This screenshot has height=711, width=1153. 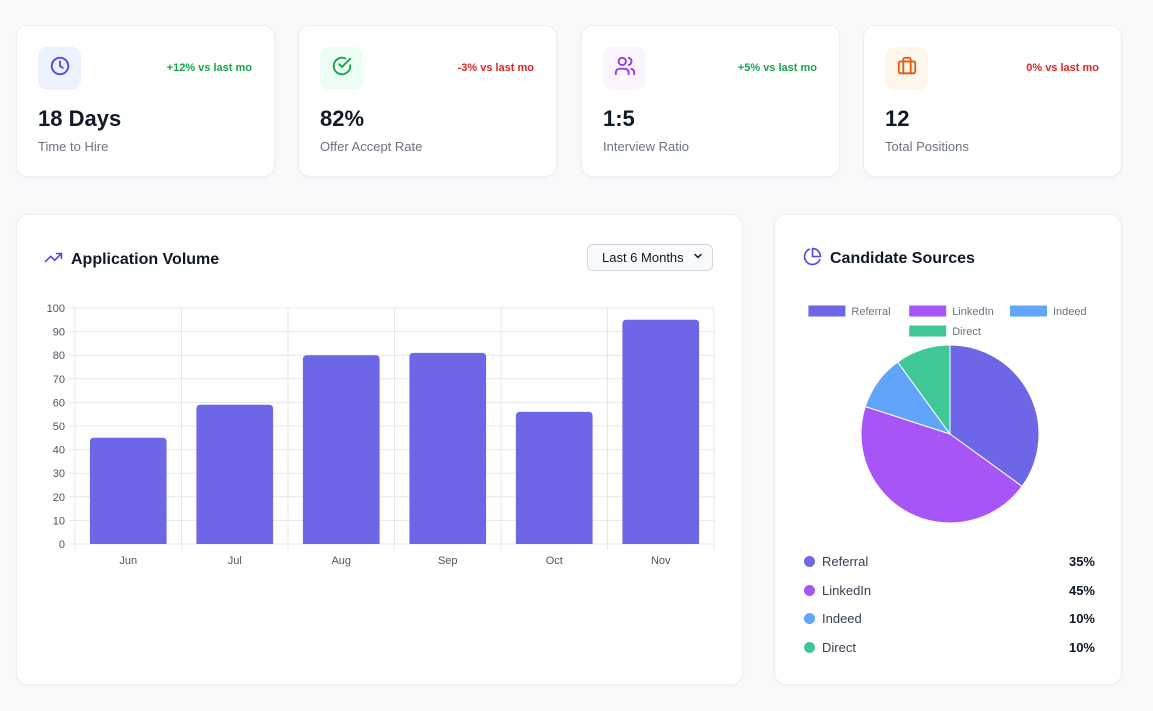 I want to click on chevron-down-icon, so click(x=698, y=257).